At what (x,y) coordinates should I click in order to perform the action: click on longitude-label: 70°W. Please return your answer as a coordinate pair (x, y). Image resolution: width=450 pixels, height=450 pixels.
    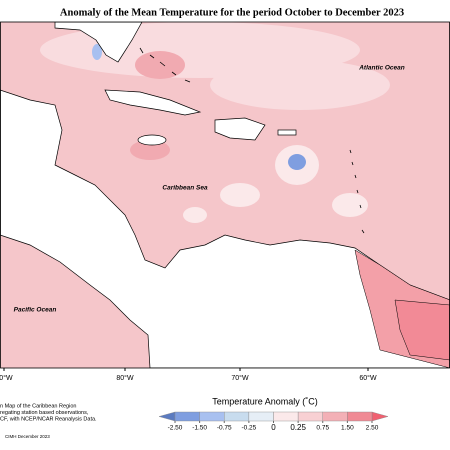
    Looking at the image, I should click on (240, 378).